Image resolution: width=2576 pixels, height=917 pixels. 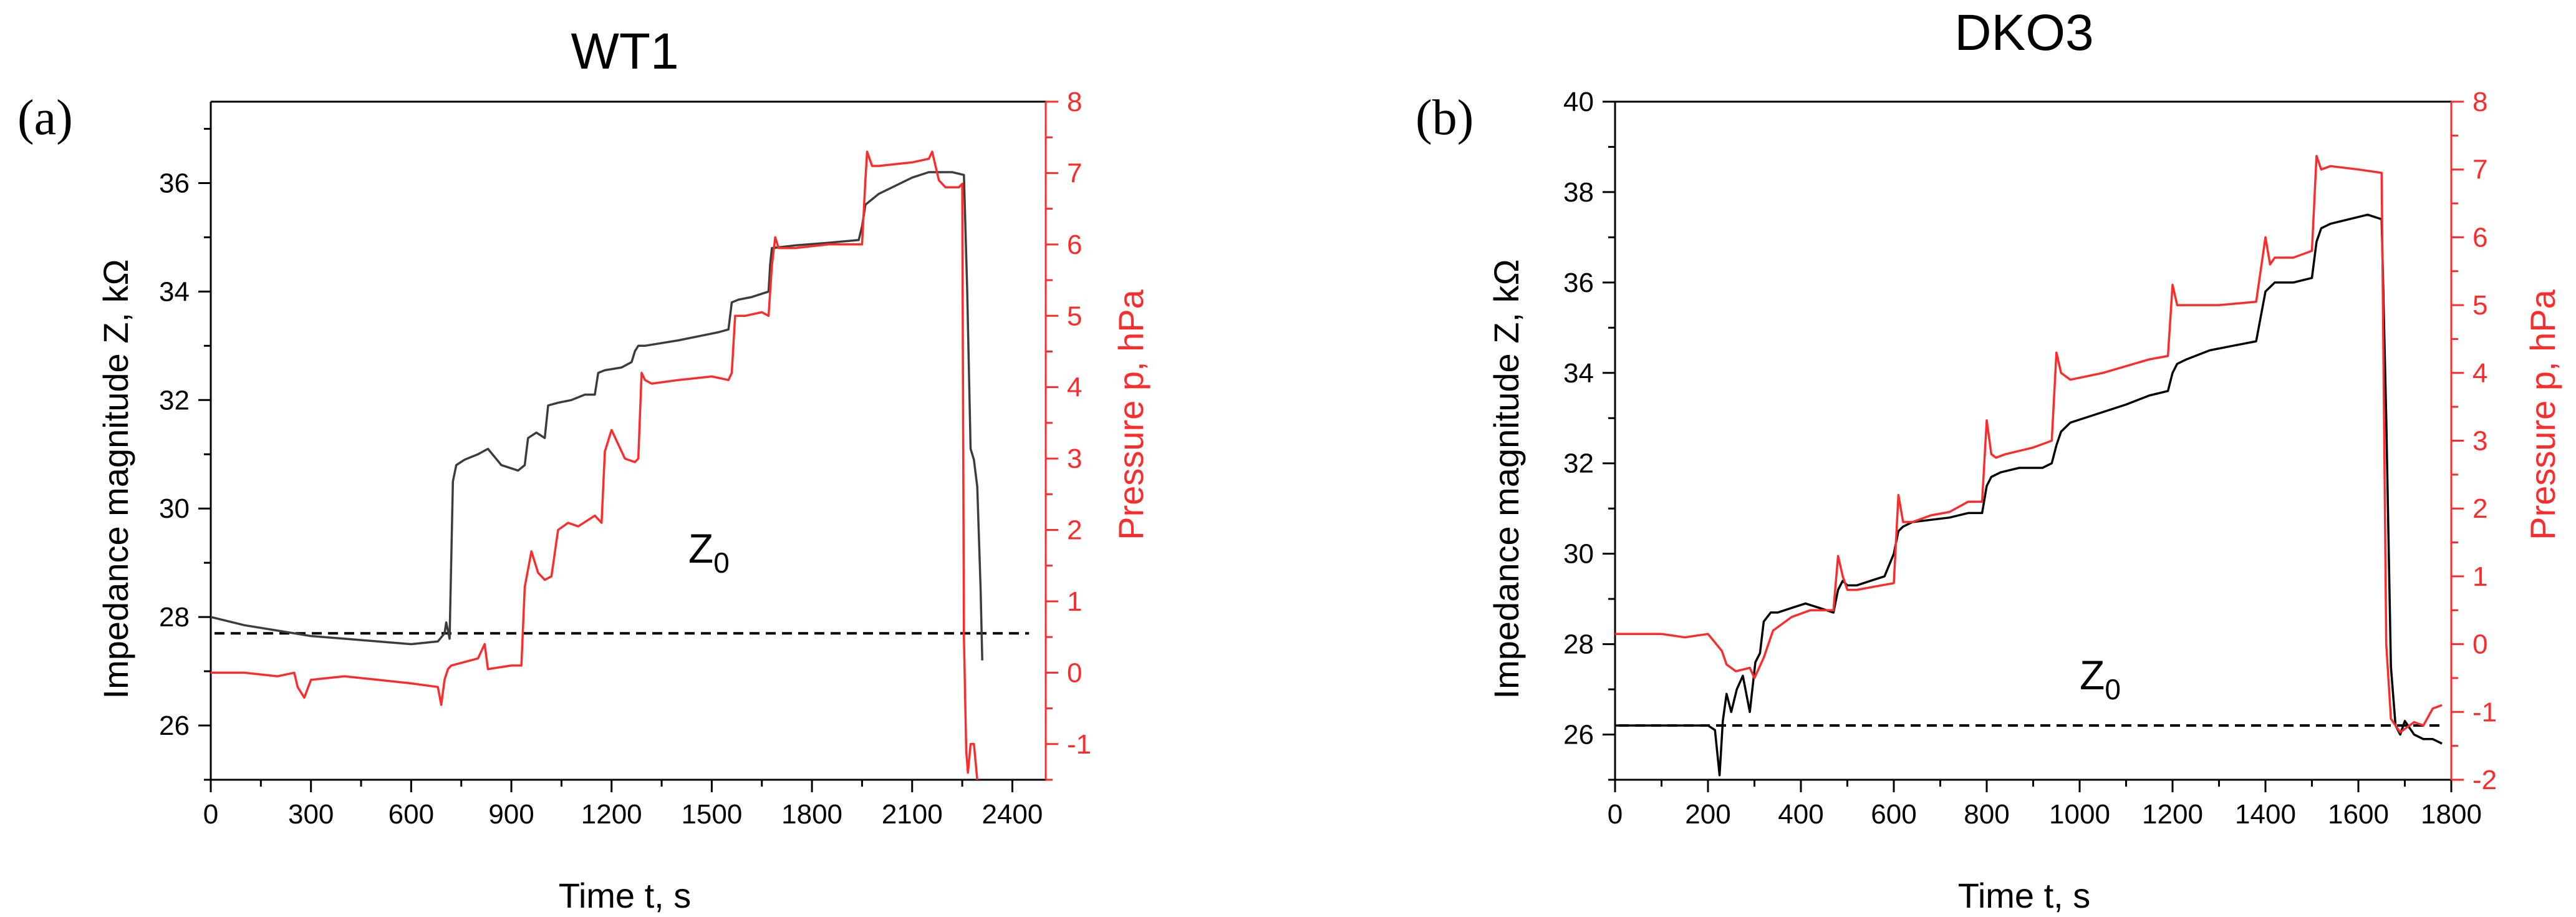 I want to click on x-tick-label: 200, so click(x=1707, y=814).